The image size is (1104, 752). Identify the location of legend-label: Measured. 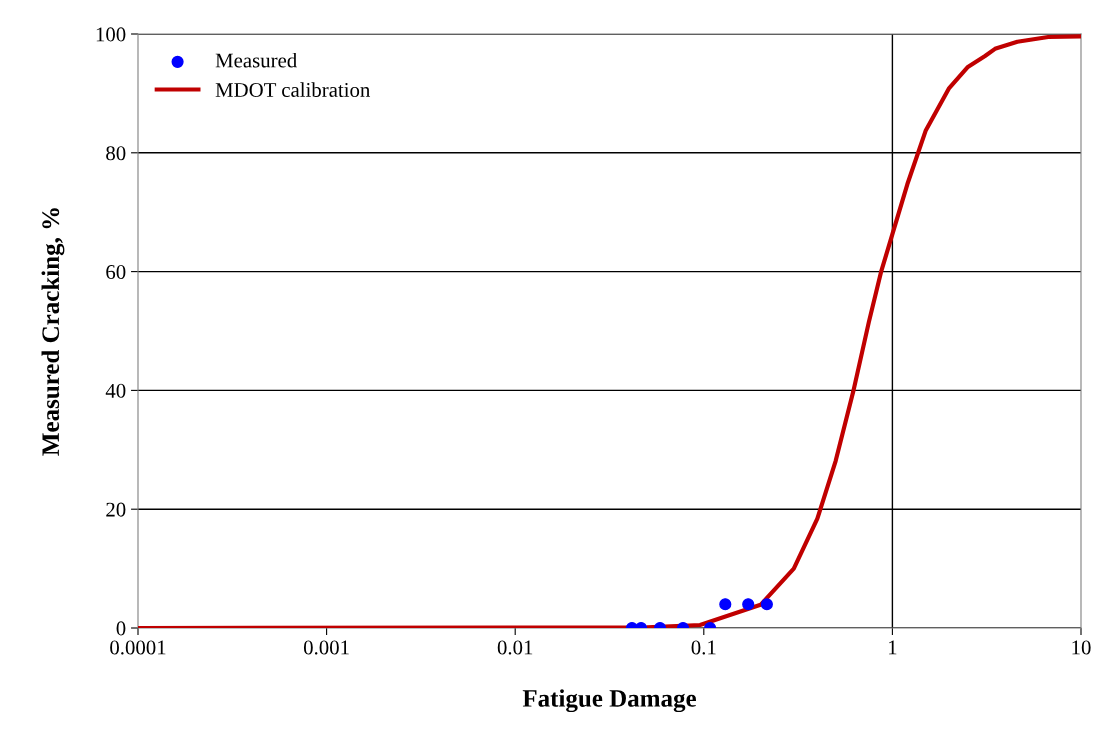
(256, 60).